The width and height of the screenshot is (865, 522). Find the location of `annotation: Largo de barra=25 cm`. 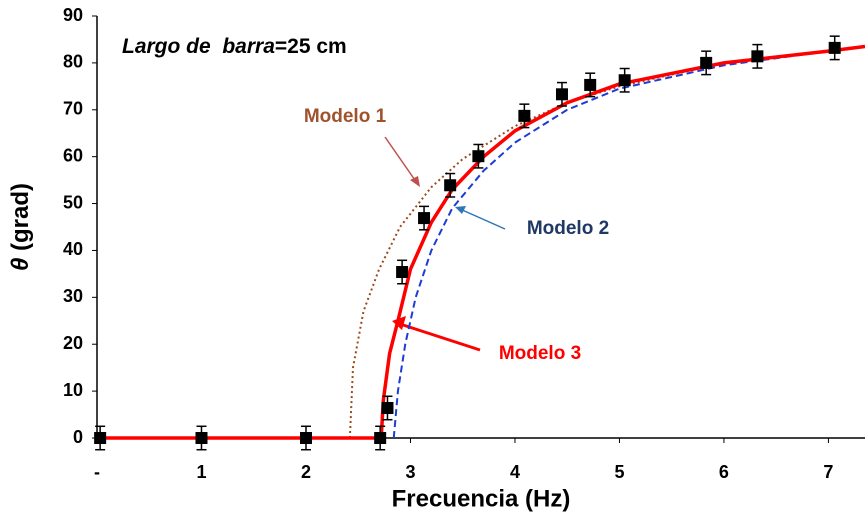

annotation: Largo de barra=25 cm is located at coordinates (234, 46).